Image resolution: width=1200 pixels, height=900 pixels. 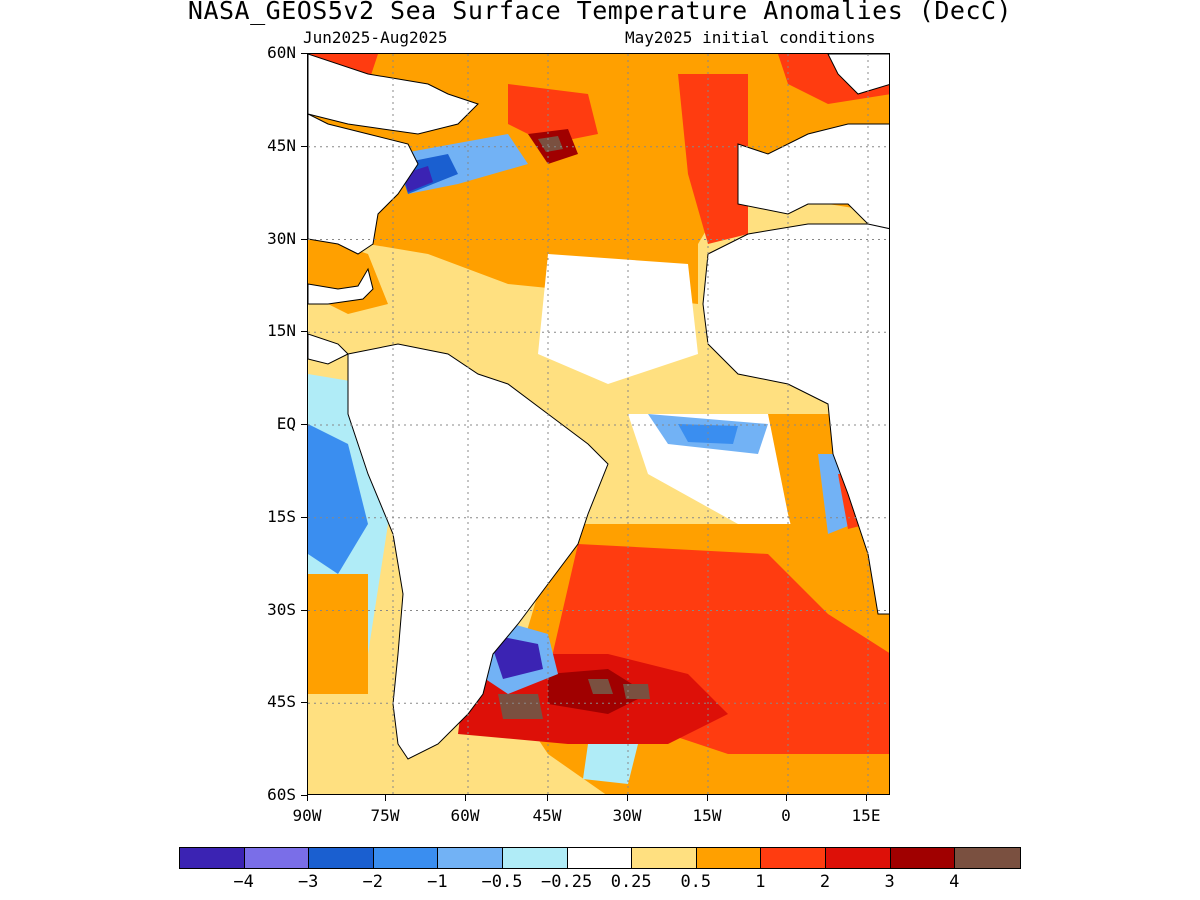 I want to click on lon-label: 15W, so click(x=707, y=815).